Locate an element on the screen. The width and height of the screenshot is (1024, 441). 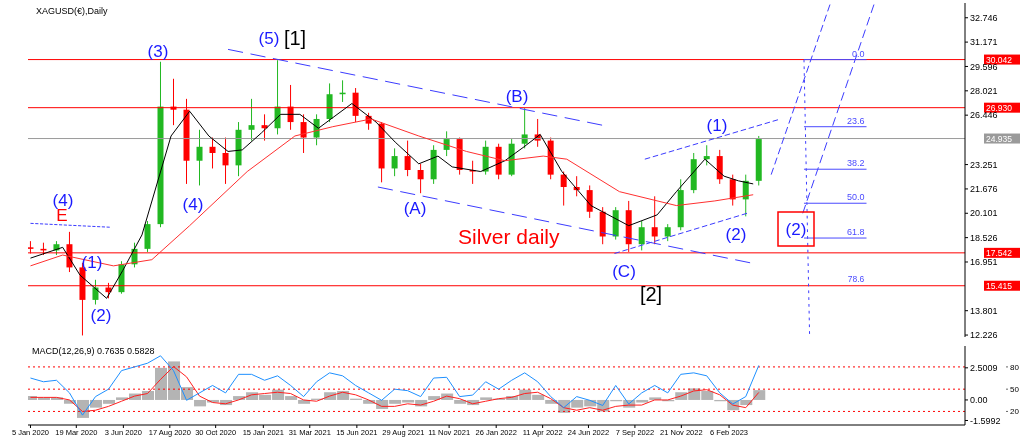
y-tick-label: 12.226 is located at coordinates (984, 335).